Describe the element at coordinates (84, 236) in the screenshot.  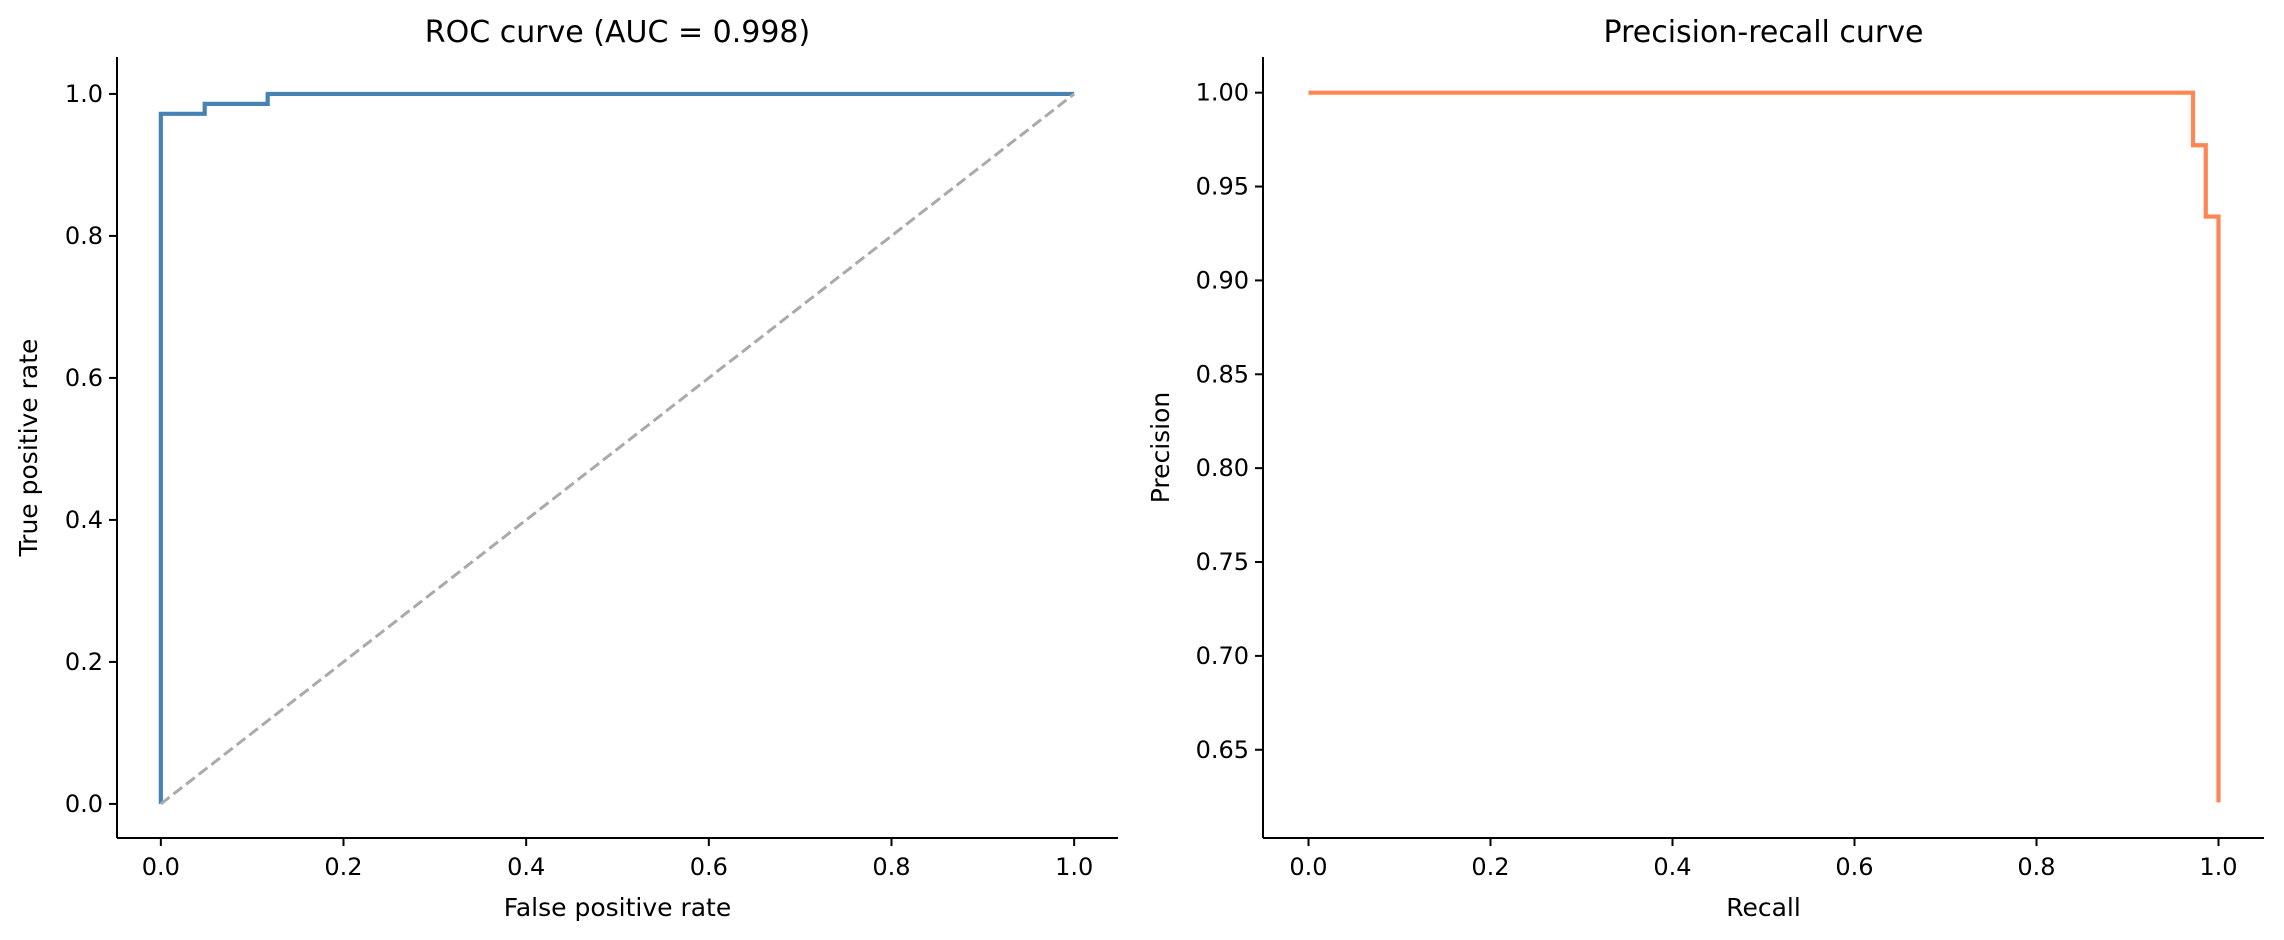
I see `roc-y-tick-label: 0.8` at that location.